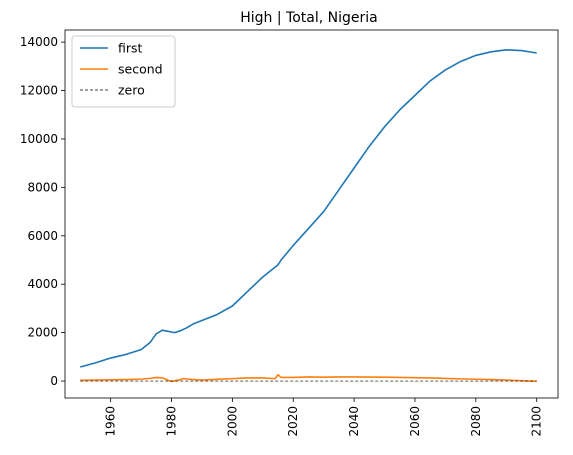 Image resolution: width=573 pixels, height=455 pixels. Describe the element at coordinates (354, 421) in the screenshot. I see `x-tick-label: 2040` at that location.